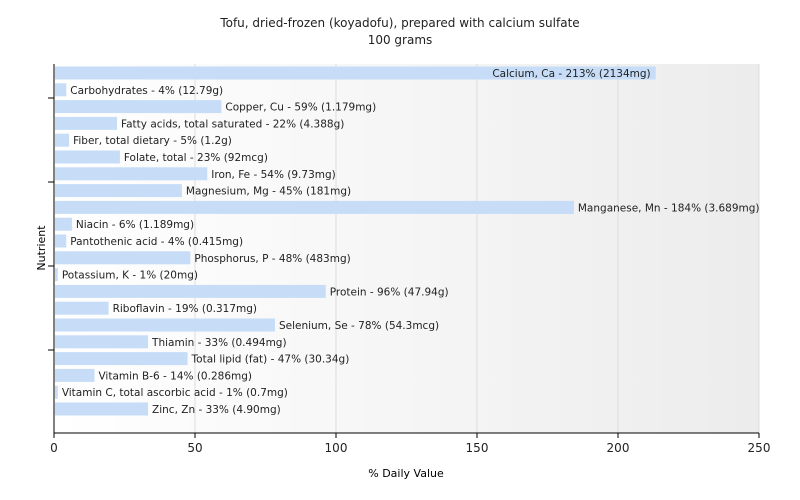 Image resolution: width=800 pixels, height=500 pixels. What do you see at coordinates (194, 448) in the screenshot?
I see `x-tick-label: 50` at bounding box center [194, 448].